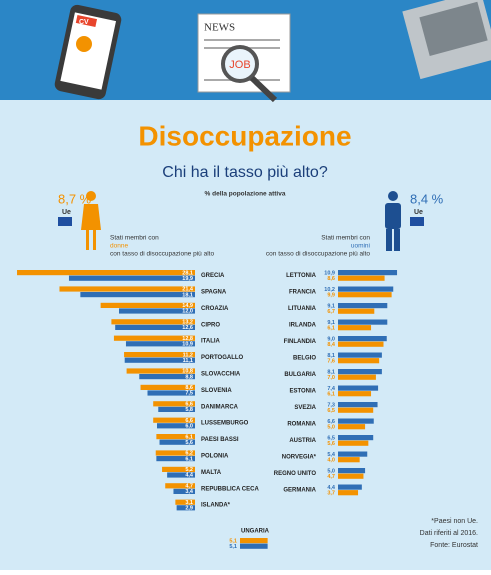  What do you see at coordinates (331, 345) in the screenshot?
I see `value-label: 8,4` at bounding box center [331, 345].